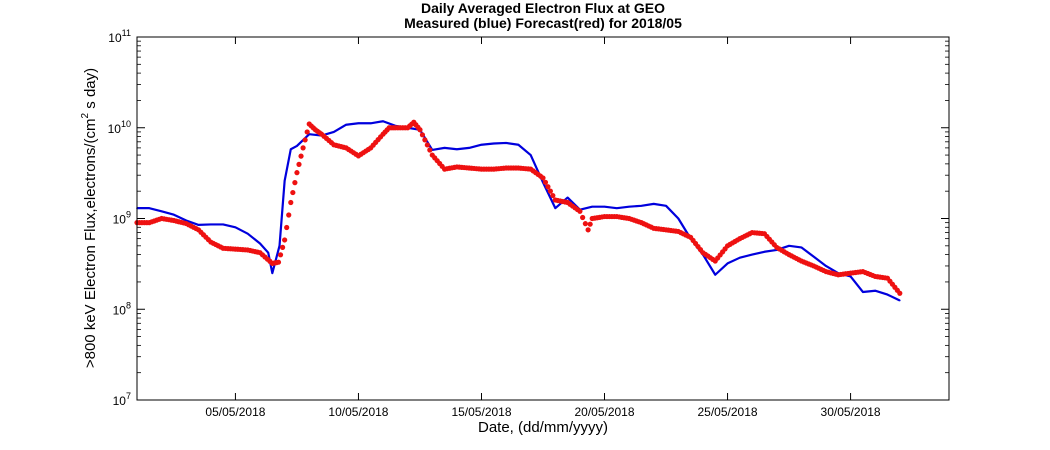  I want to click on x-tick-label: 20/05/2018, so click(604, 412).